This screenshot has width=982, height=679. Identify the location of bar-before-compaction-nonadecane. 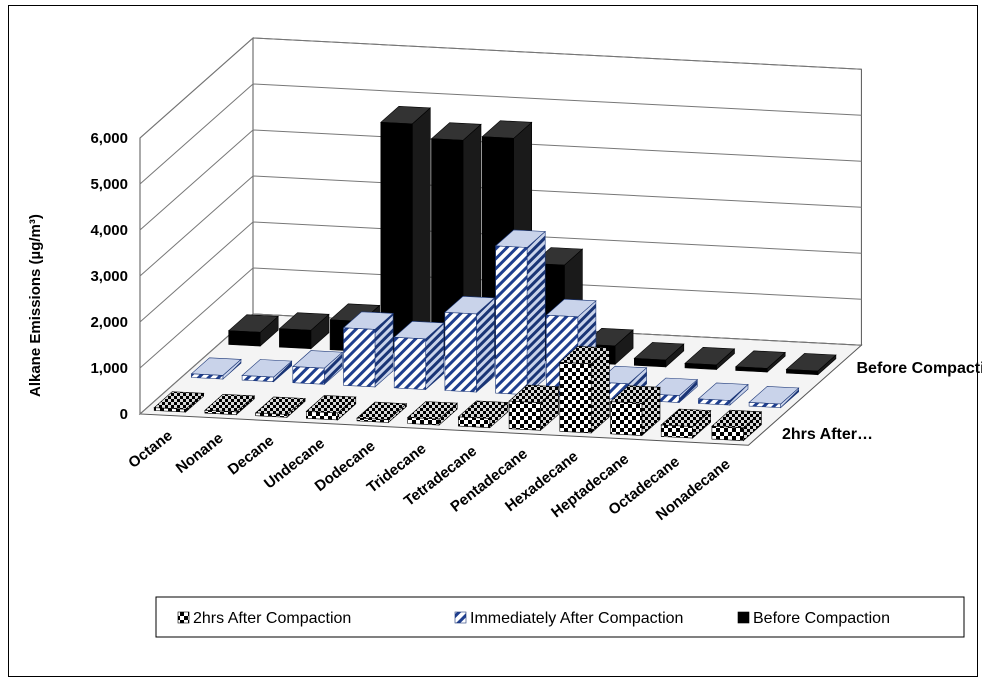
(811, 364).